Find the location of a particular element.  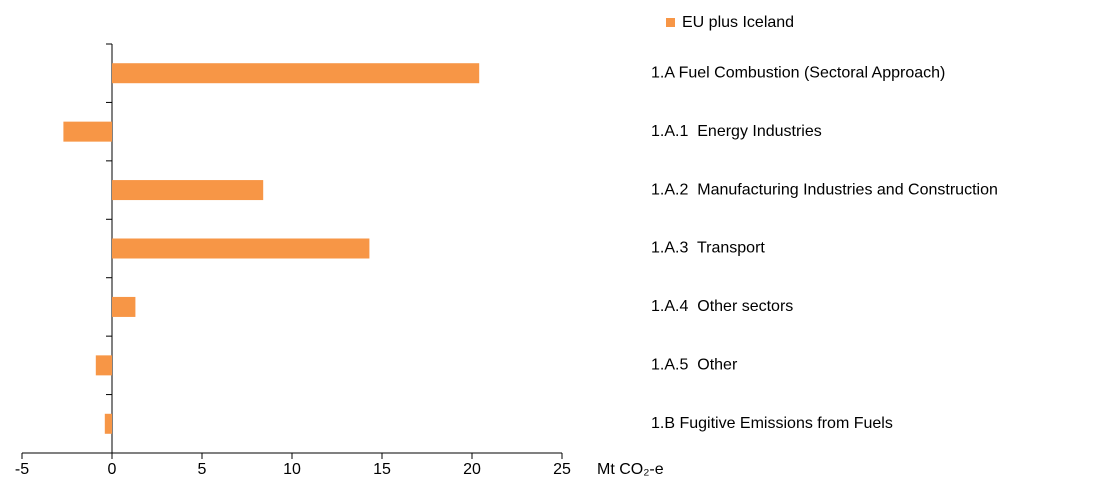

category-label: 1.A.1 Energy Industries is located at coordinates (736, 131).